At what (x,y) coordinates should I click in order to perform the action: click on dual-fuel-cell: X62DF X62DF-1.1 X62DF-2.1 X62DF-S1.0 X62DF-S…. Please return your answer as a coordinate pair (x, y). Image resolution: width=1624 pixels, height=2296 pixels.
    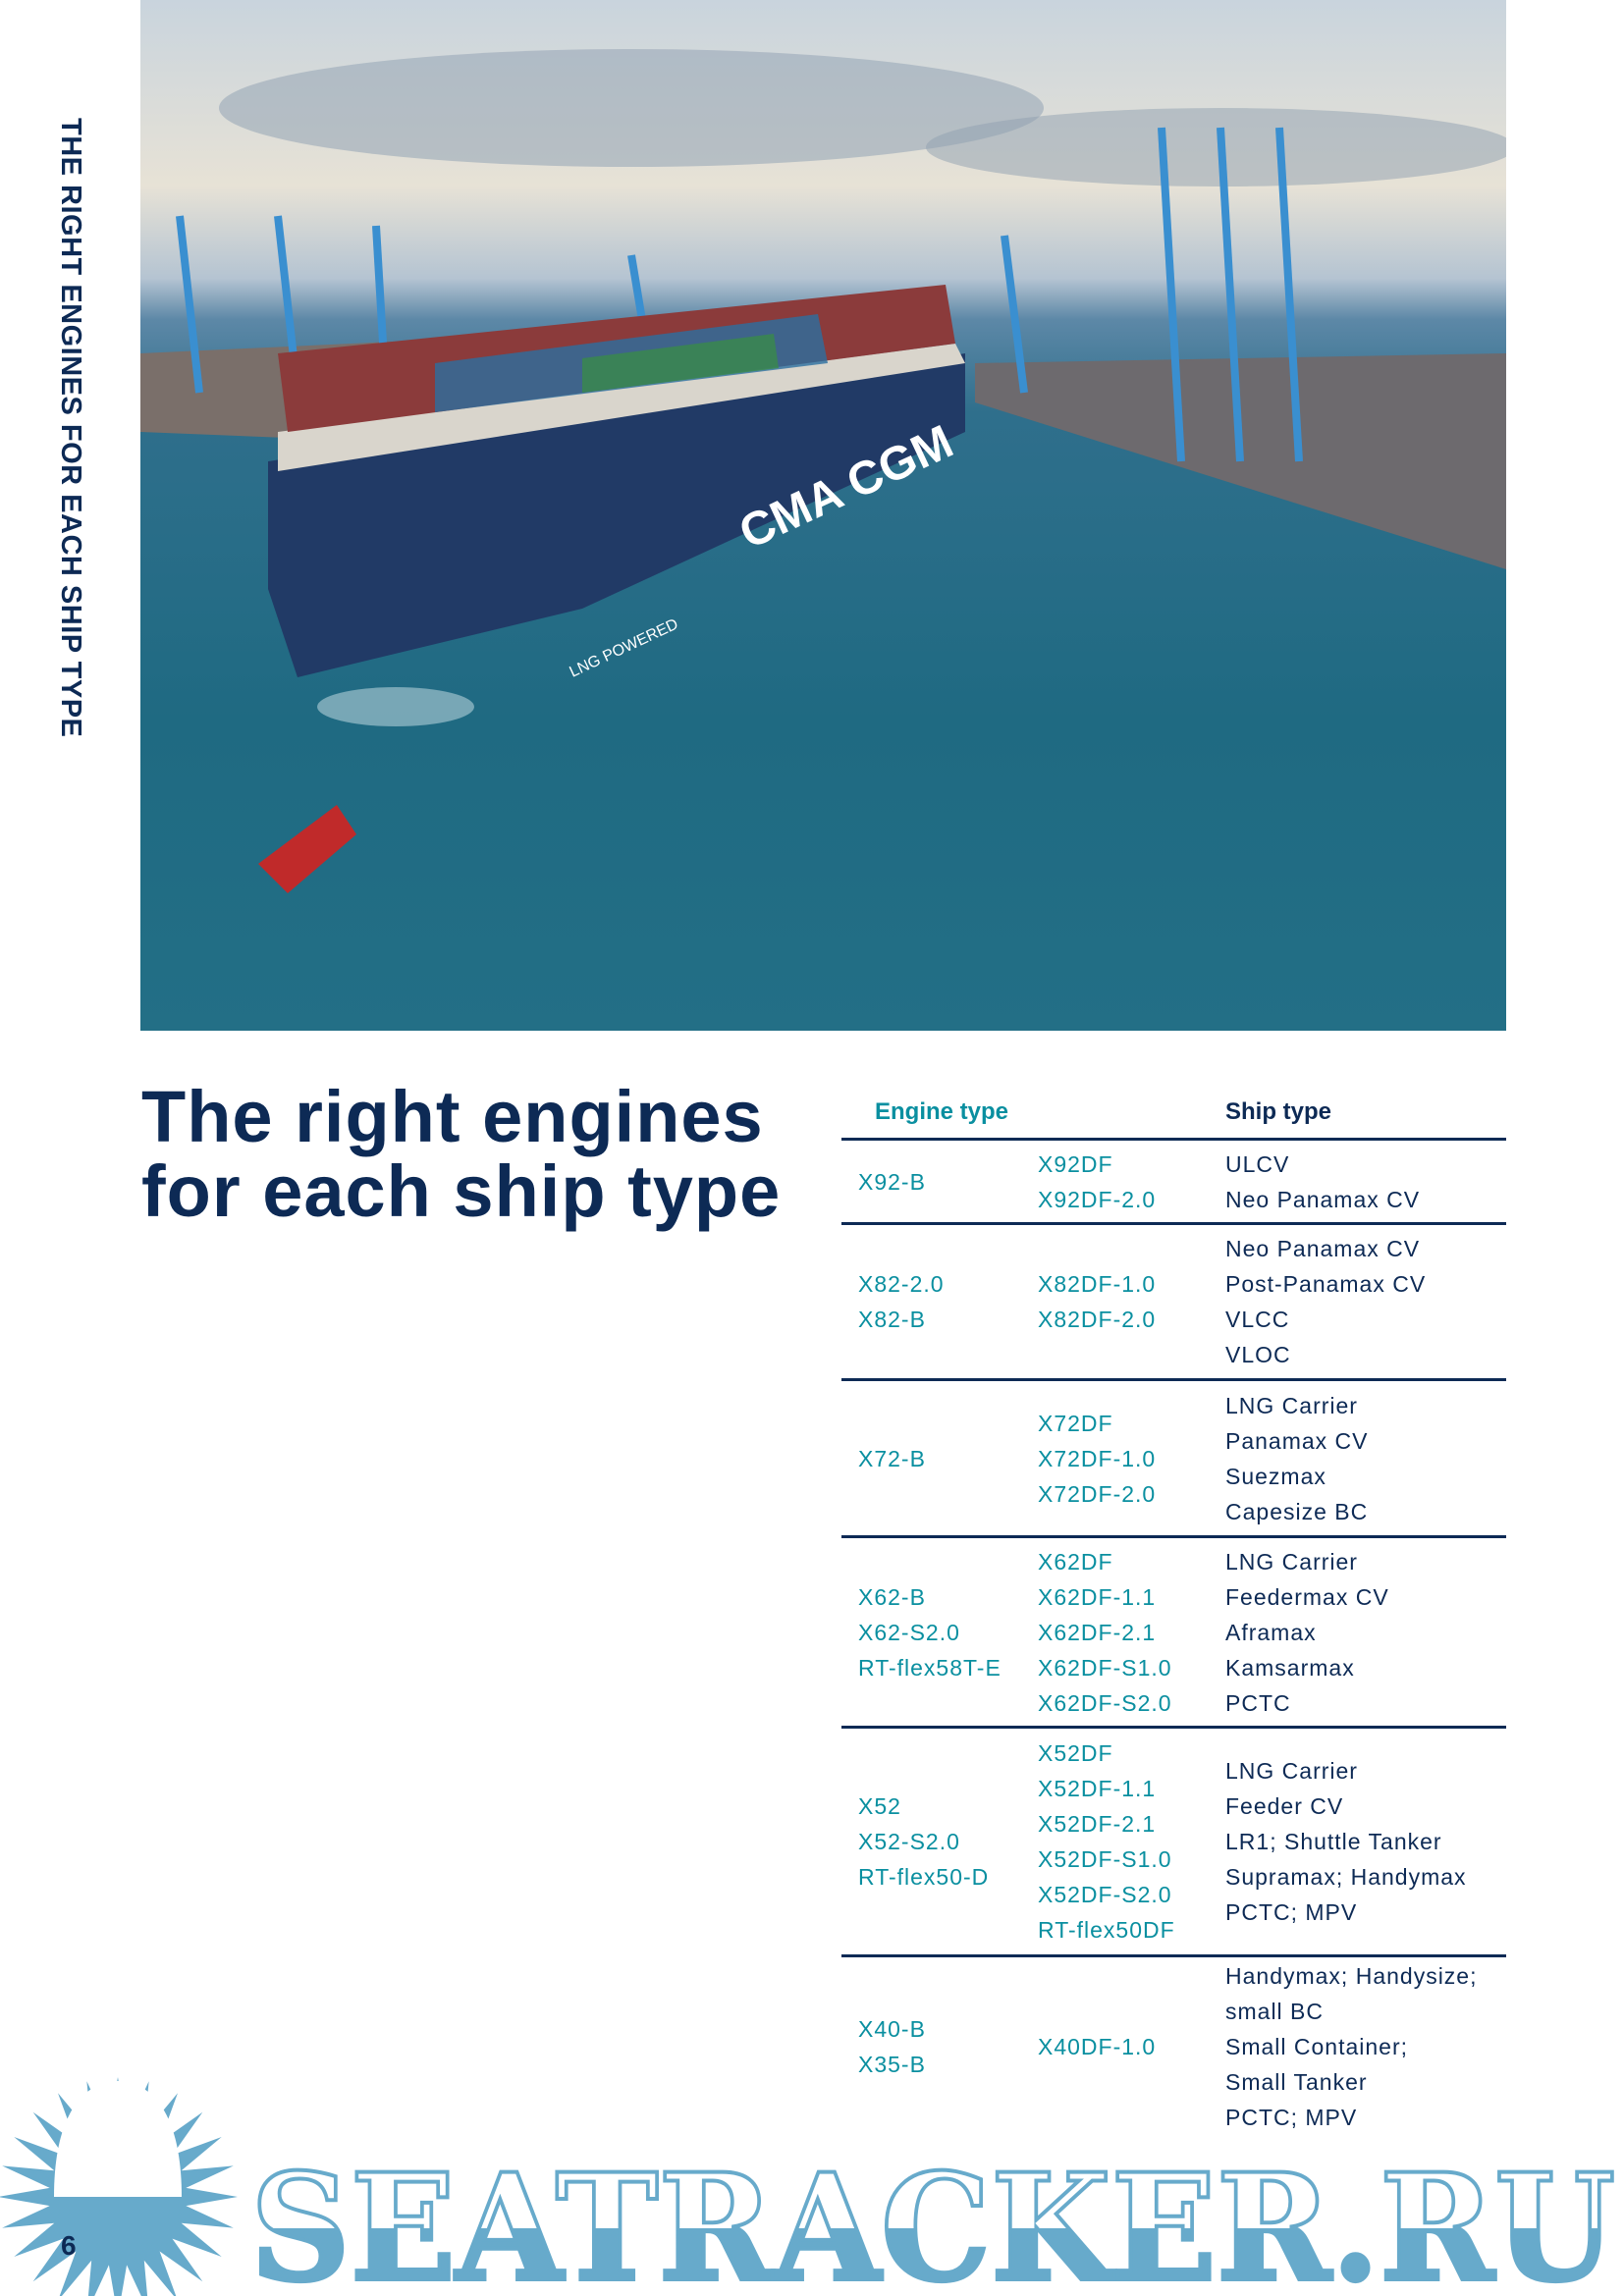
    Looking at the image, I should click on (1131, 1632).